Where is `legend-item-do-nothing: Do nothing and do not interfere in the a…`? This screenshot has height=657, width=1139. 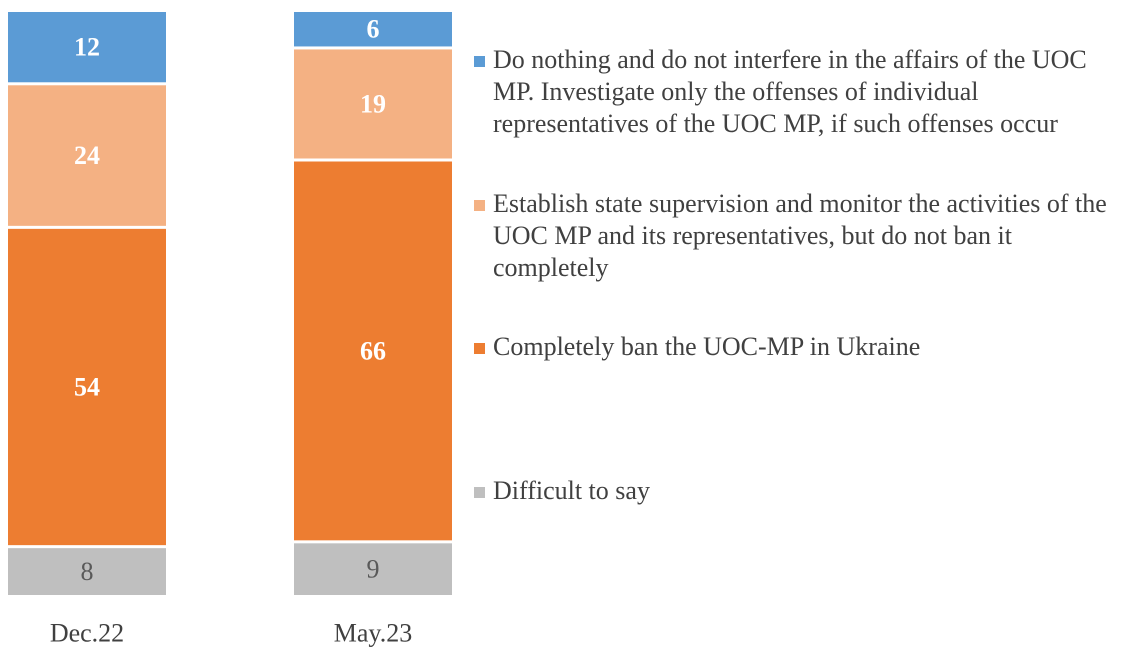
legend-item-do-nothing: Do nothing and do not interfere in the a… is located at coordinates (803, 92).